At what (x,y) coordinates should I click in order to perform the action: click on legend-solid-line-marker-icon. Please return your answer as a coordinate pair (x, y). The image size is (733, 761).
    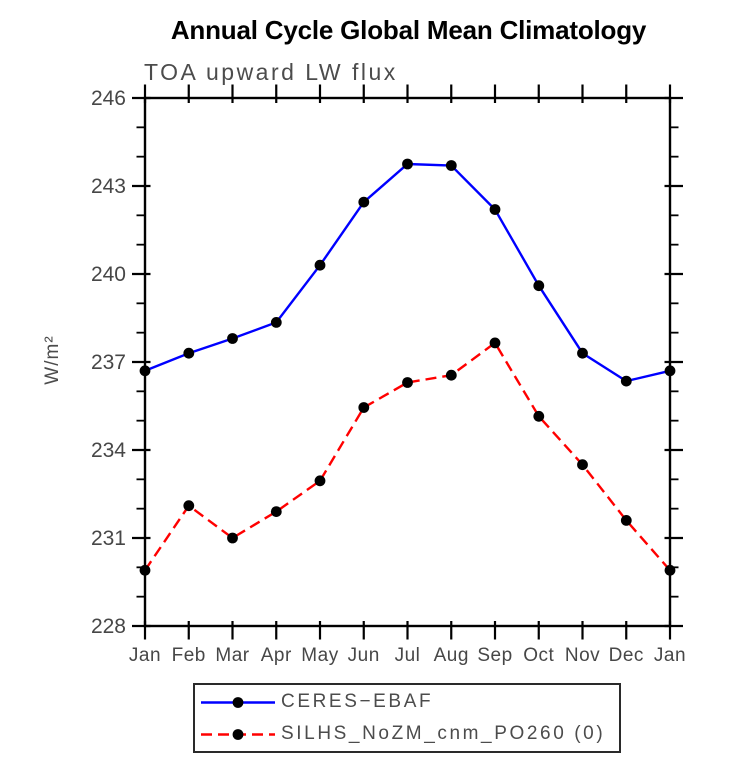
    Looking at the image, I should click on (238, 702).